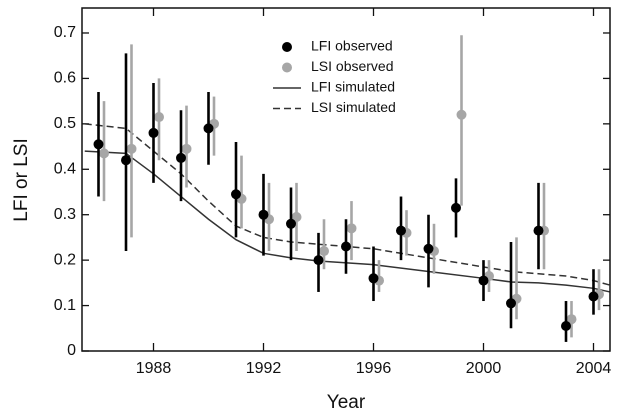  I want to click on x-tick-label: 2004, so click(594, 368).